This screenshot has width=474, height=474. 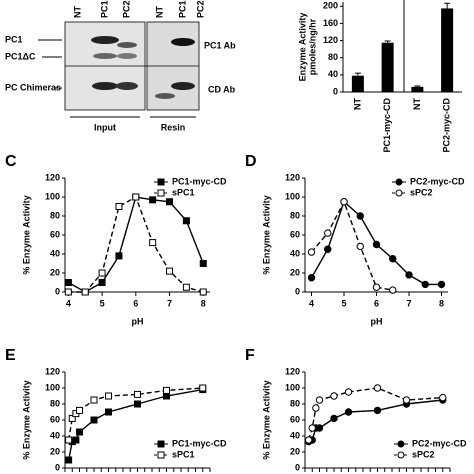 What do you see at coordinates (55, 234) in the screenshot?
I see `y-tick-label: 60` at bounding box center [55, 234].